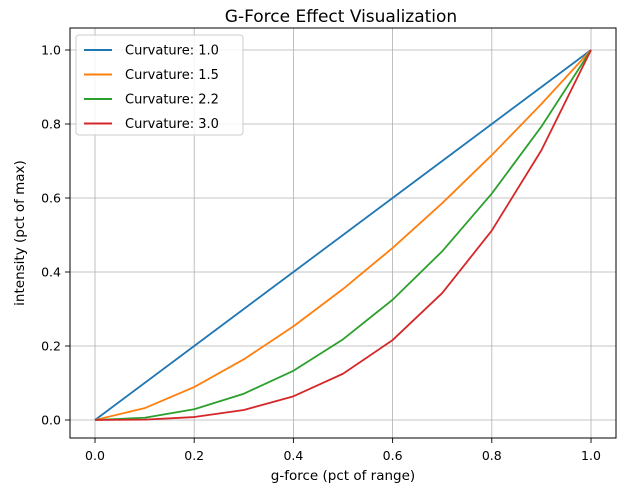 The width and height of the screenshot is (639, 502). What do you see at coordinates (51, 346) in the screenshot?
I see `y-tick-label: 0.2` at bounding box center [51, 346].